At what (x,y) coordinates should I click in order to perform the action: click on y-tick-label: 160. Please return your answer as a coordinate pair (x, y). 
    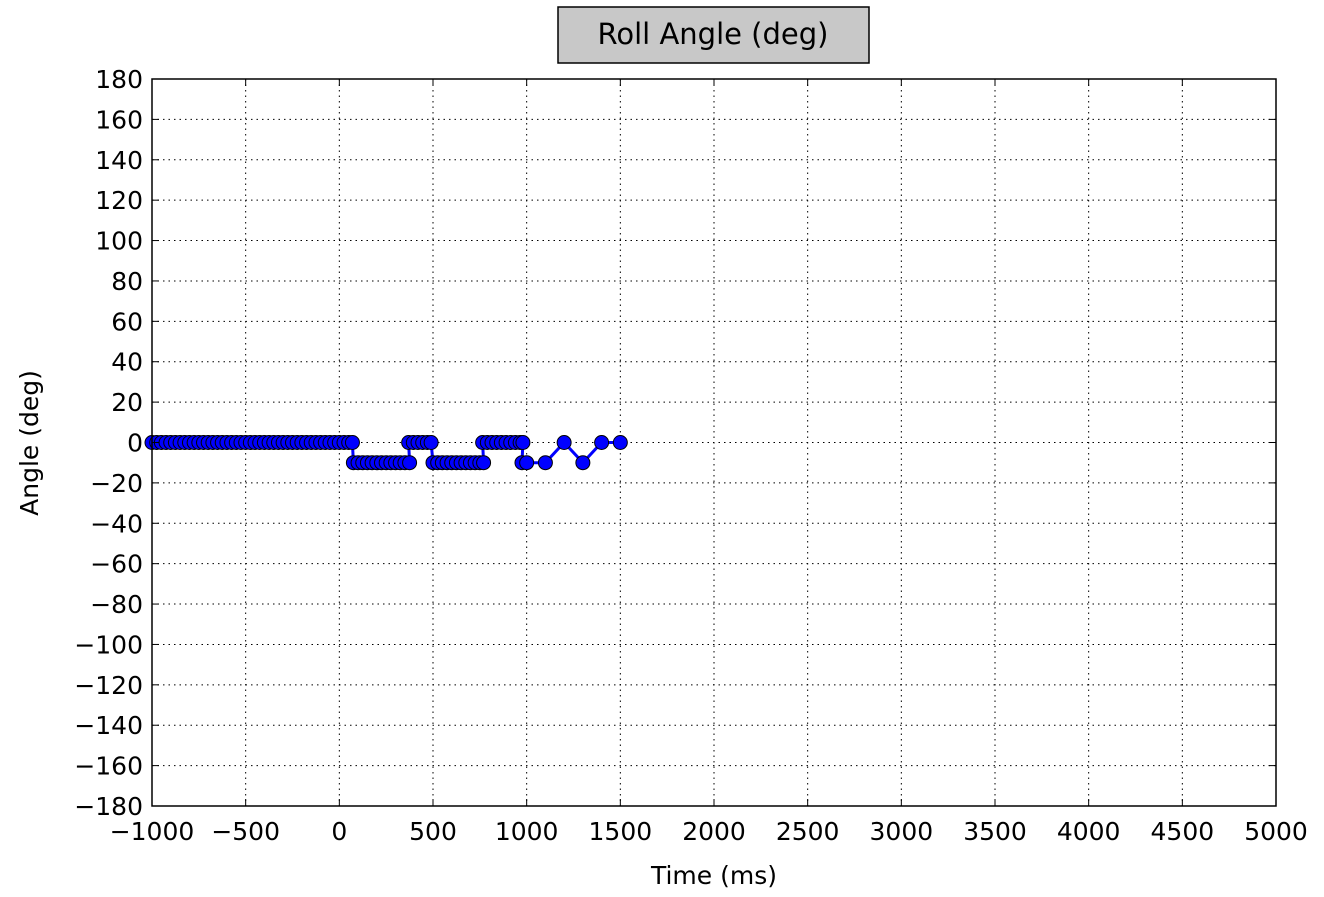
    Looking at the image, I should click on (119, 119).